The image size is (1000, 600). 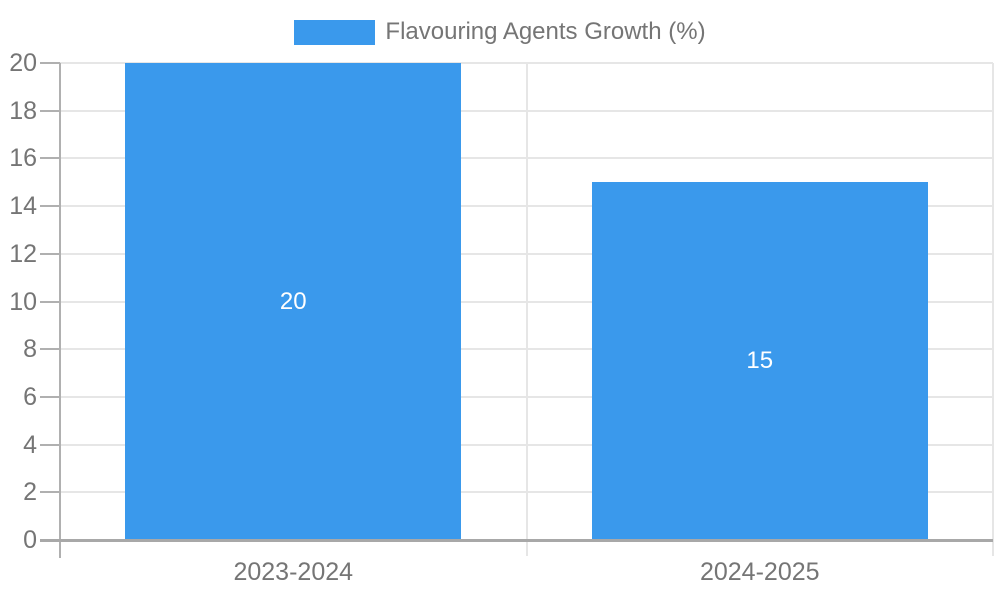 What do you see at coordinates (516, 540) in the screenshot?
I see `x-axis-baseline` at bounding box center [516, 540].